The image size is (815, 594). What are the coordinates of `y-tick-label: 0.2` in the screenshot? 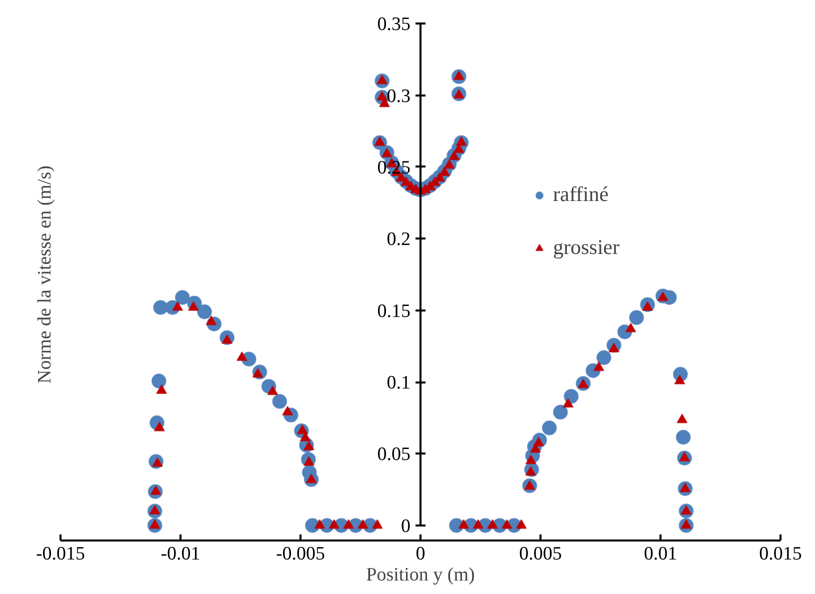 It's located at (398, 239).